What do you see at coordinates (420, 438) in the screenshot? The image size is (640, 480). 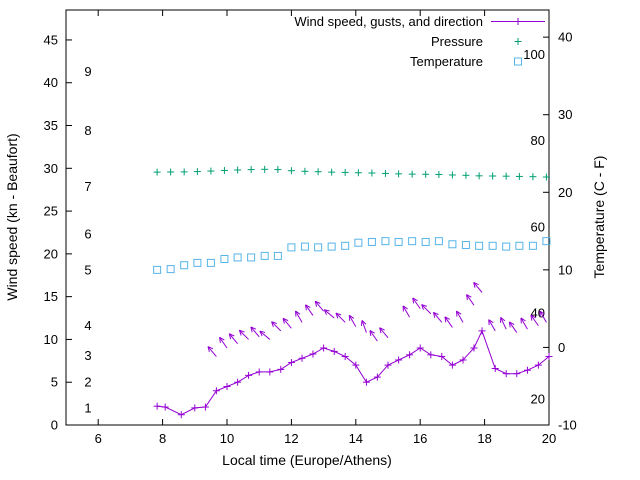 I see `x-tick-label: 16` at bounding box center [420, 438].